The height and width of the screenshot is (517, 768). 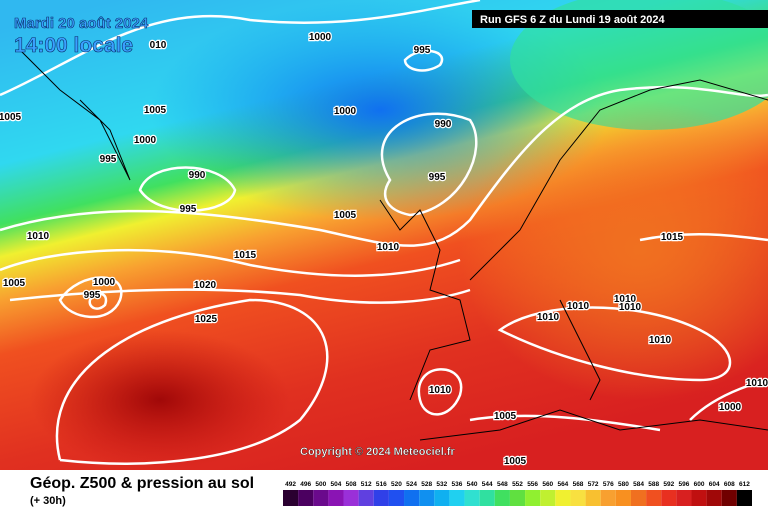 I want to click on legend-level: 516, so click(x=381, y=484).